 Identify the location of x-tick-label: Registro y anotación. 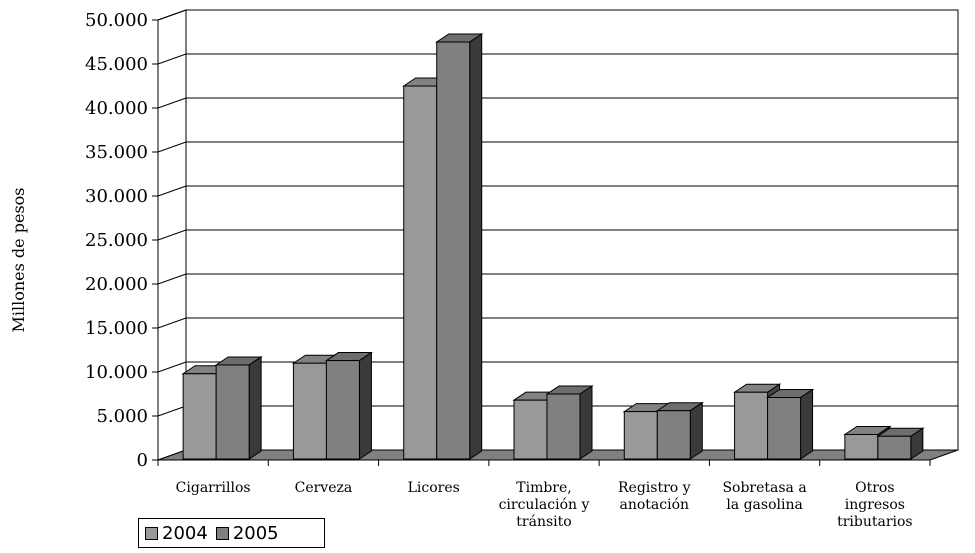
(654, 496).